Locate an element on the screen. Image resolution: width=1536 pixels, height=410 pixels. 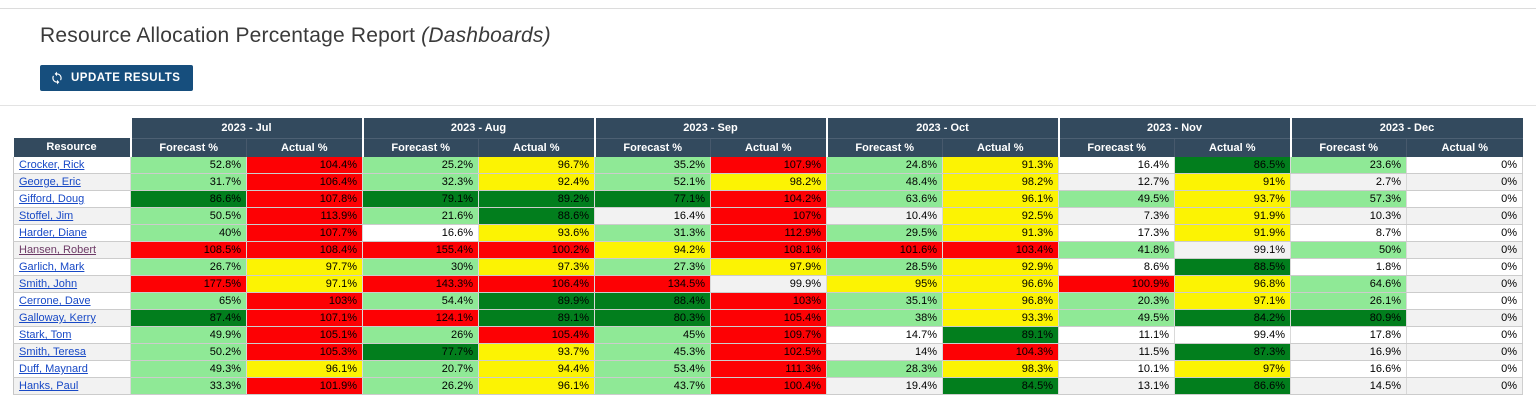
resource-name-cell: Cerrone, Dave is located at coordinates (72, 301).